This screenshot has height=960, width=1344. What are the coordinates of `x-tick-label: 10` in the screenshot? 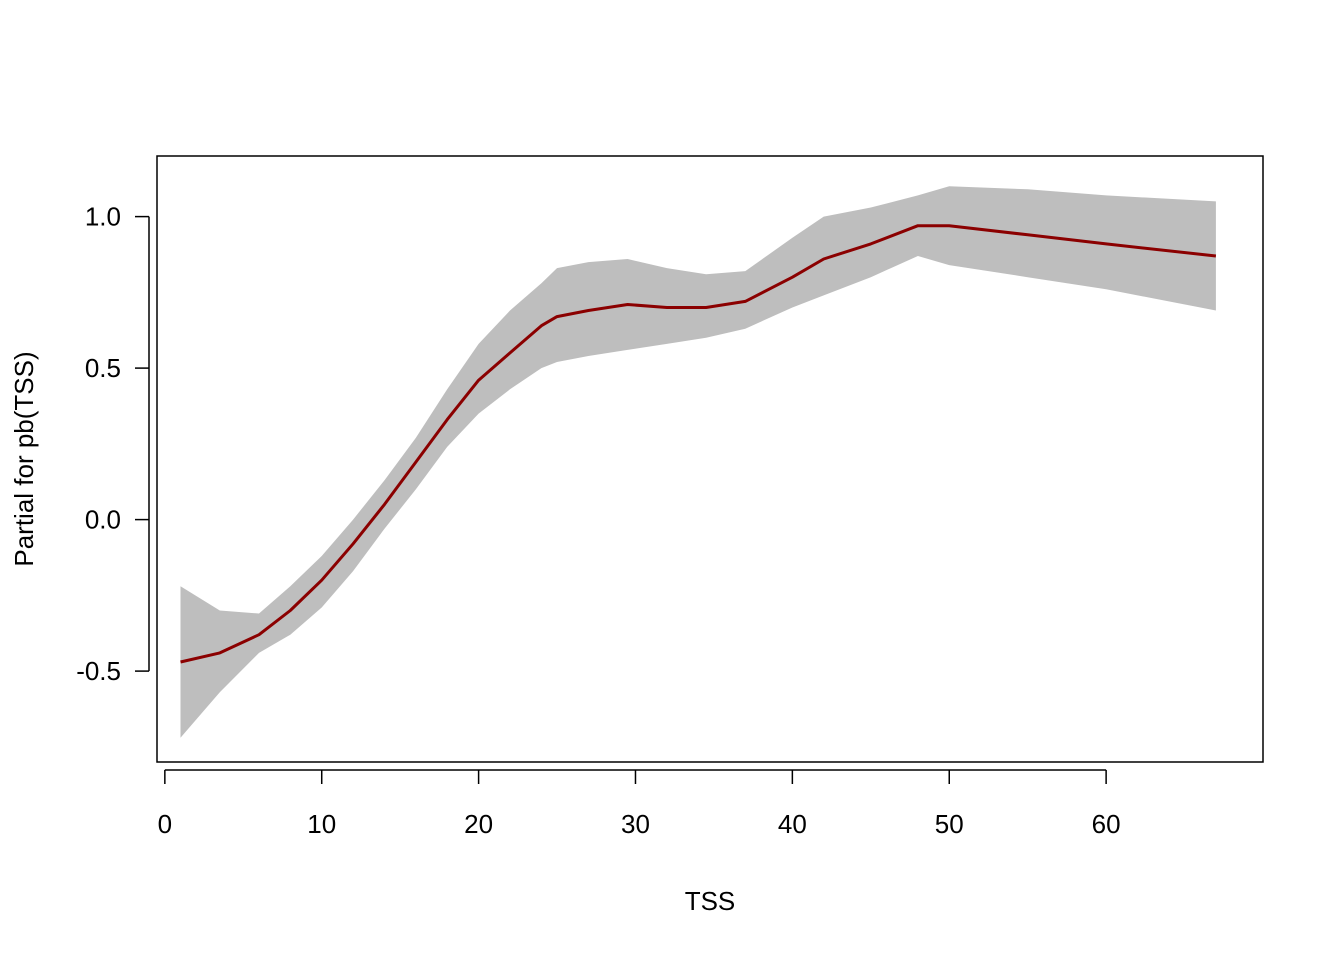 It's located at (321, 824).